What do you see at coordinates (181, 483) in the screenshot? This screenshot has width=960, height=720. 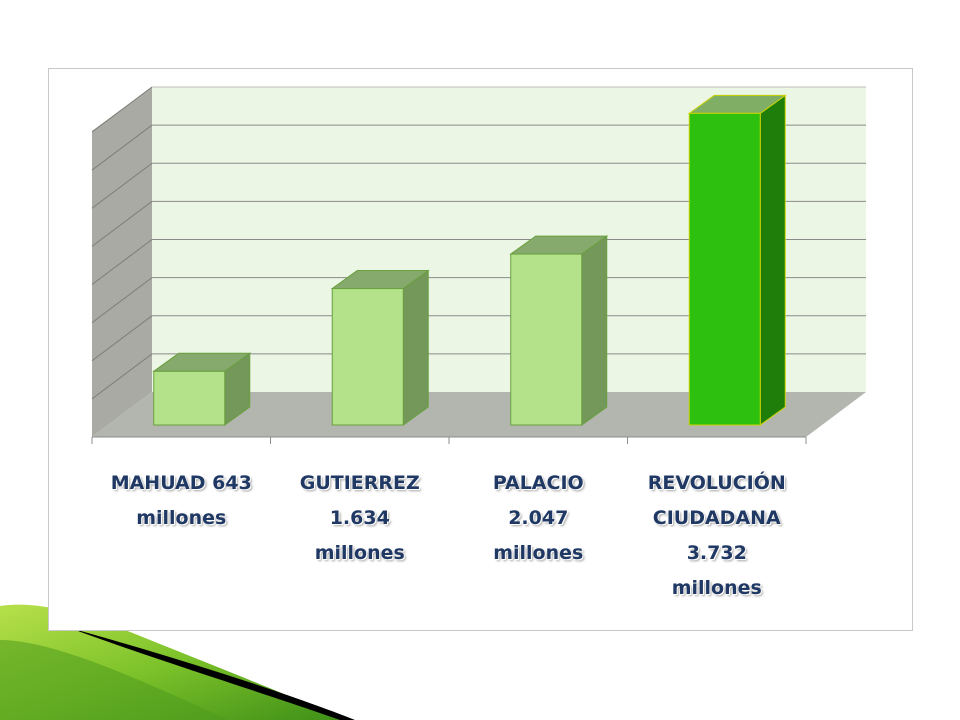 I see `category-label-line: MAHUAD 643` at bounding box center [181, 483].